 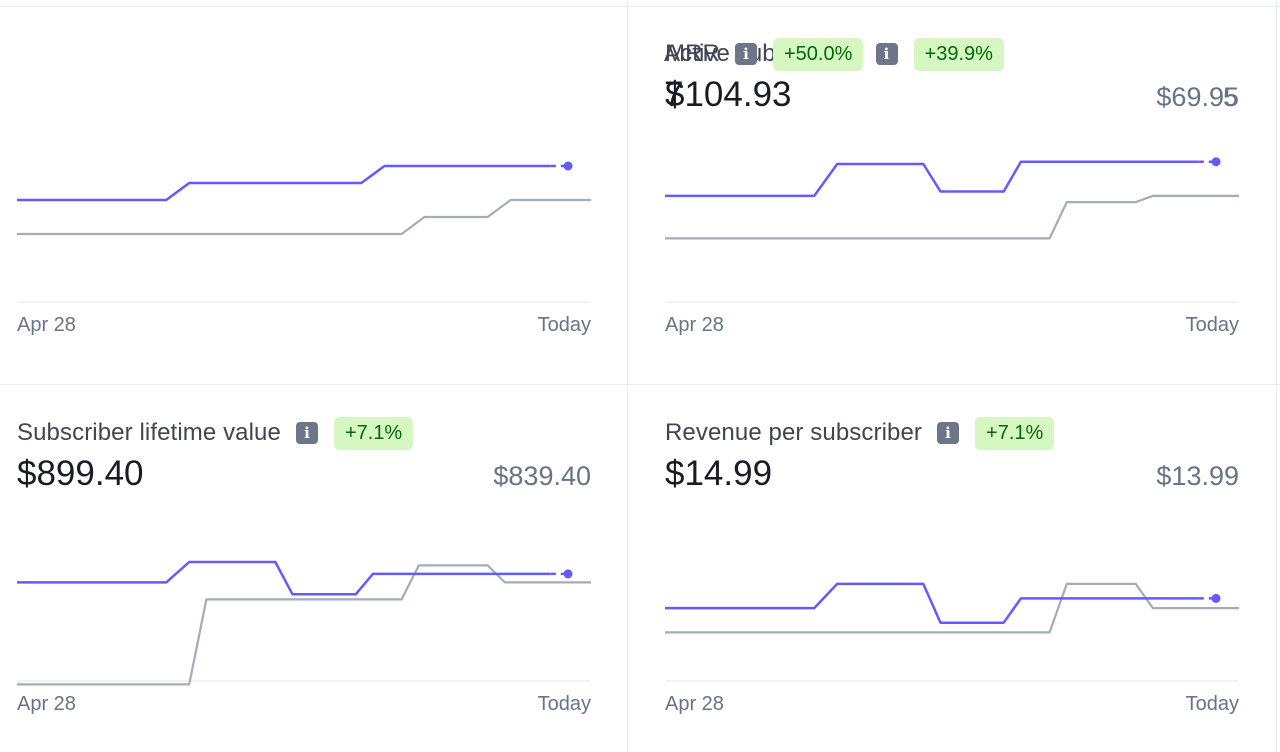 I want to click on current-value: $104.93, so click(x=728, y=94).